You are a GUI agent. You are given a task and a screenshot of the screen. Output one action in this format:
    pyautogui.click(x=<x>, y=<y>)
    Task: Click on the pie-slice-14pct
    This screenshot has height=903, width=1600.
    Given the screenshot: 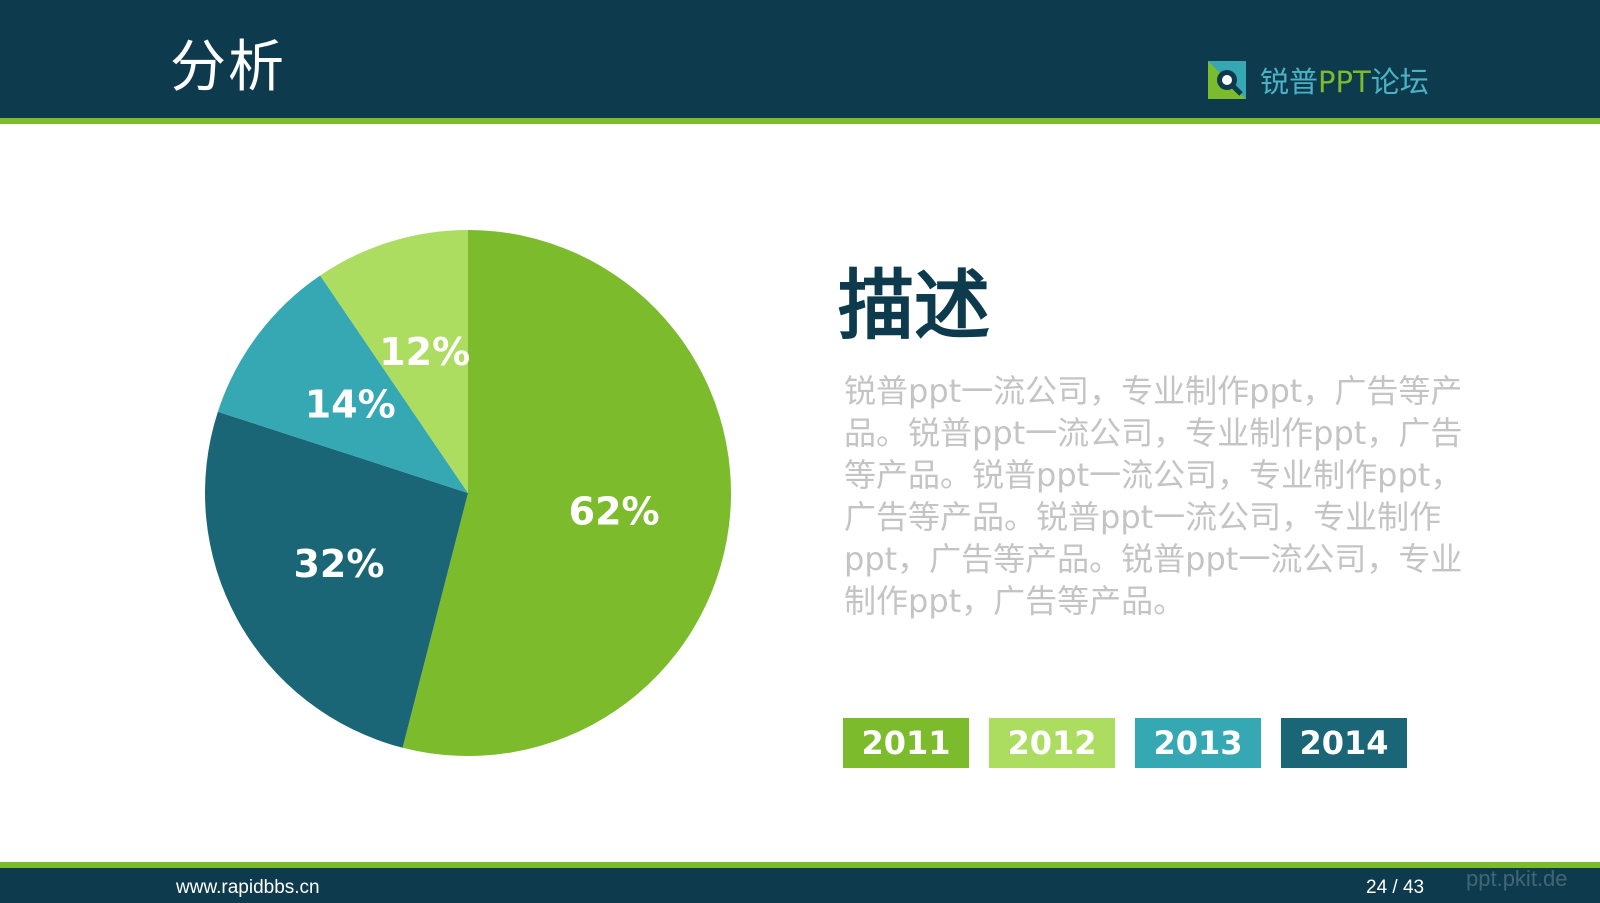 What is the action you would take?
    pyautogui.click(x=342, y=384)
    